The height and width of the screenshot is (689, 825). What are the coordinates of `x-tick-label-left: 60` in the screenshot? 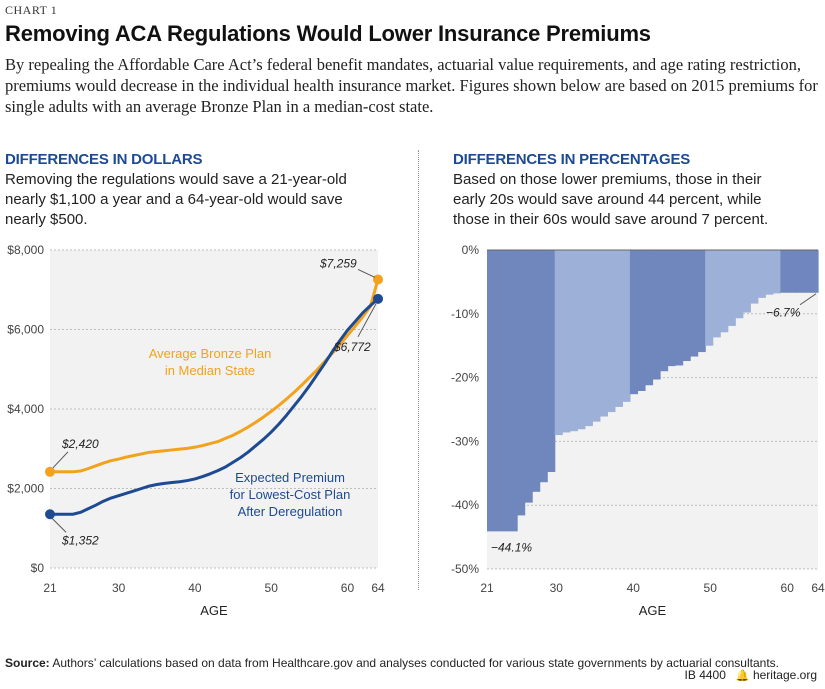 It's located at (348, 588).